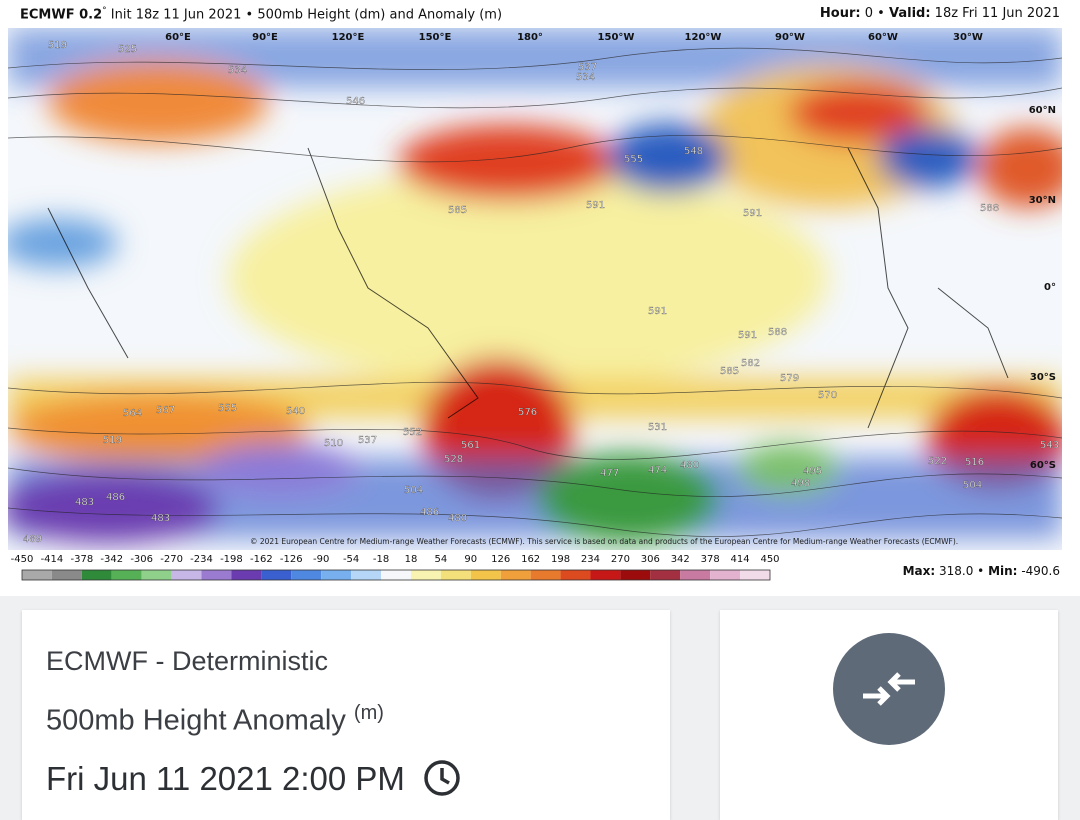  Describe the element at coordinates (1042, 110) in the screenshot. I see `latitude-label: 60°N` at that location.